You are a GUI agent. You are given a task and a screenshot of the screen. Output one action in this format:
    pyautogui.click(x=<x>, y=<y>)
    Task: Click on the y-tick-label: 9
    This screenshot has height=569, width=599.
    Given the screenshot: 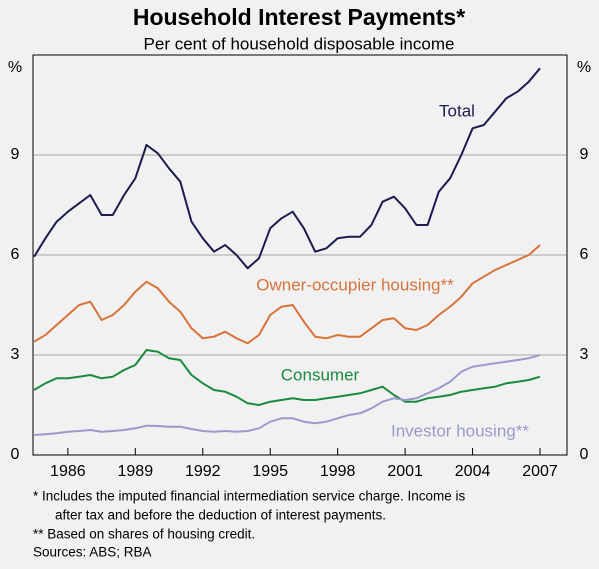 What is the action you would take?
    pyautogui.click(x=15, y=154)
    